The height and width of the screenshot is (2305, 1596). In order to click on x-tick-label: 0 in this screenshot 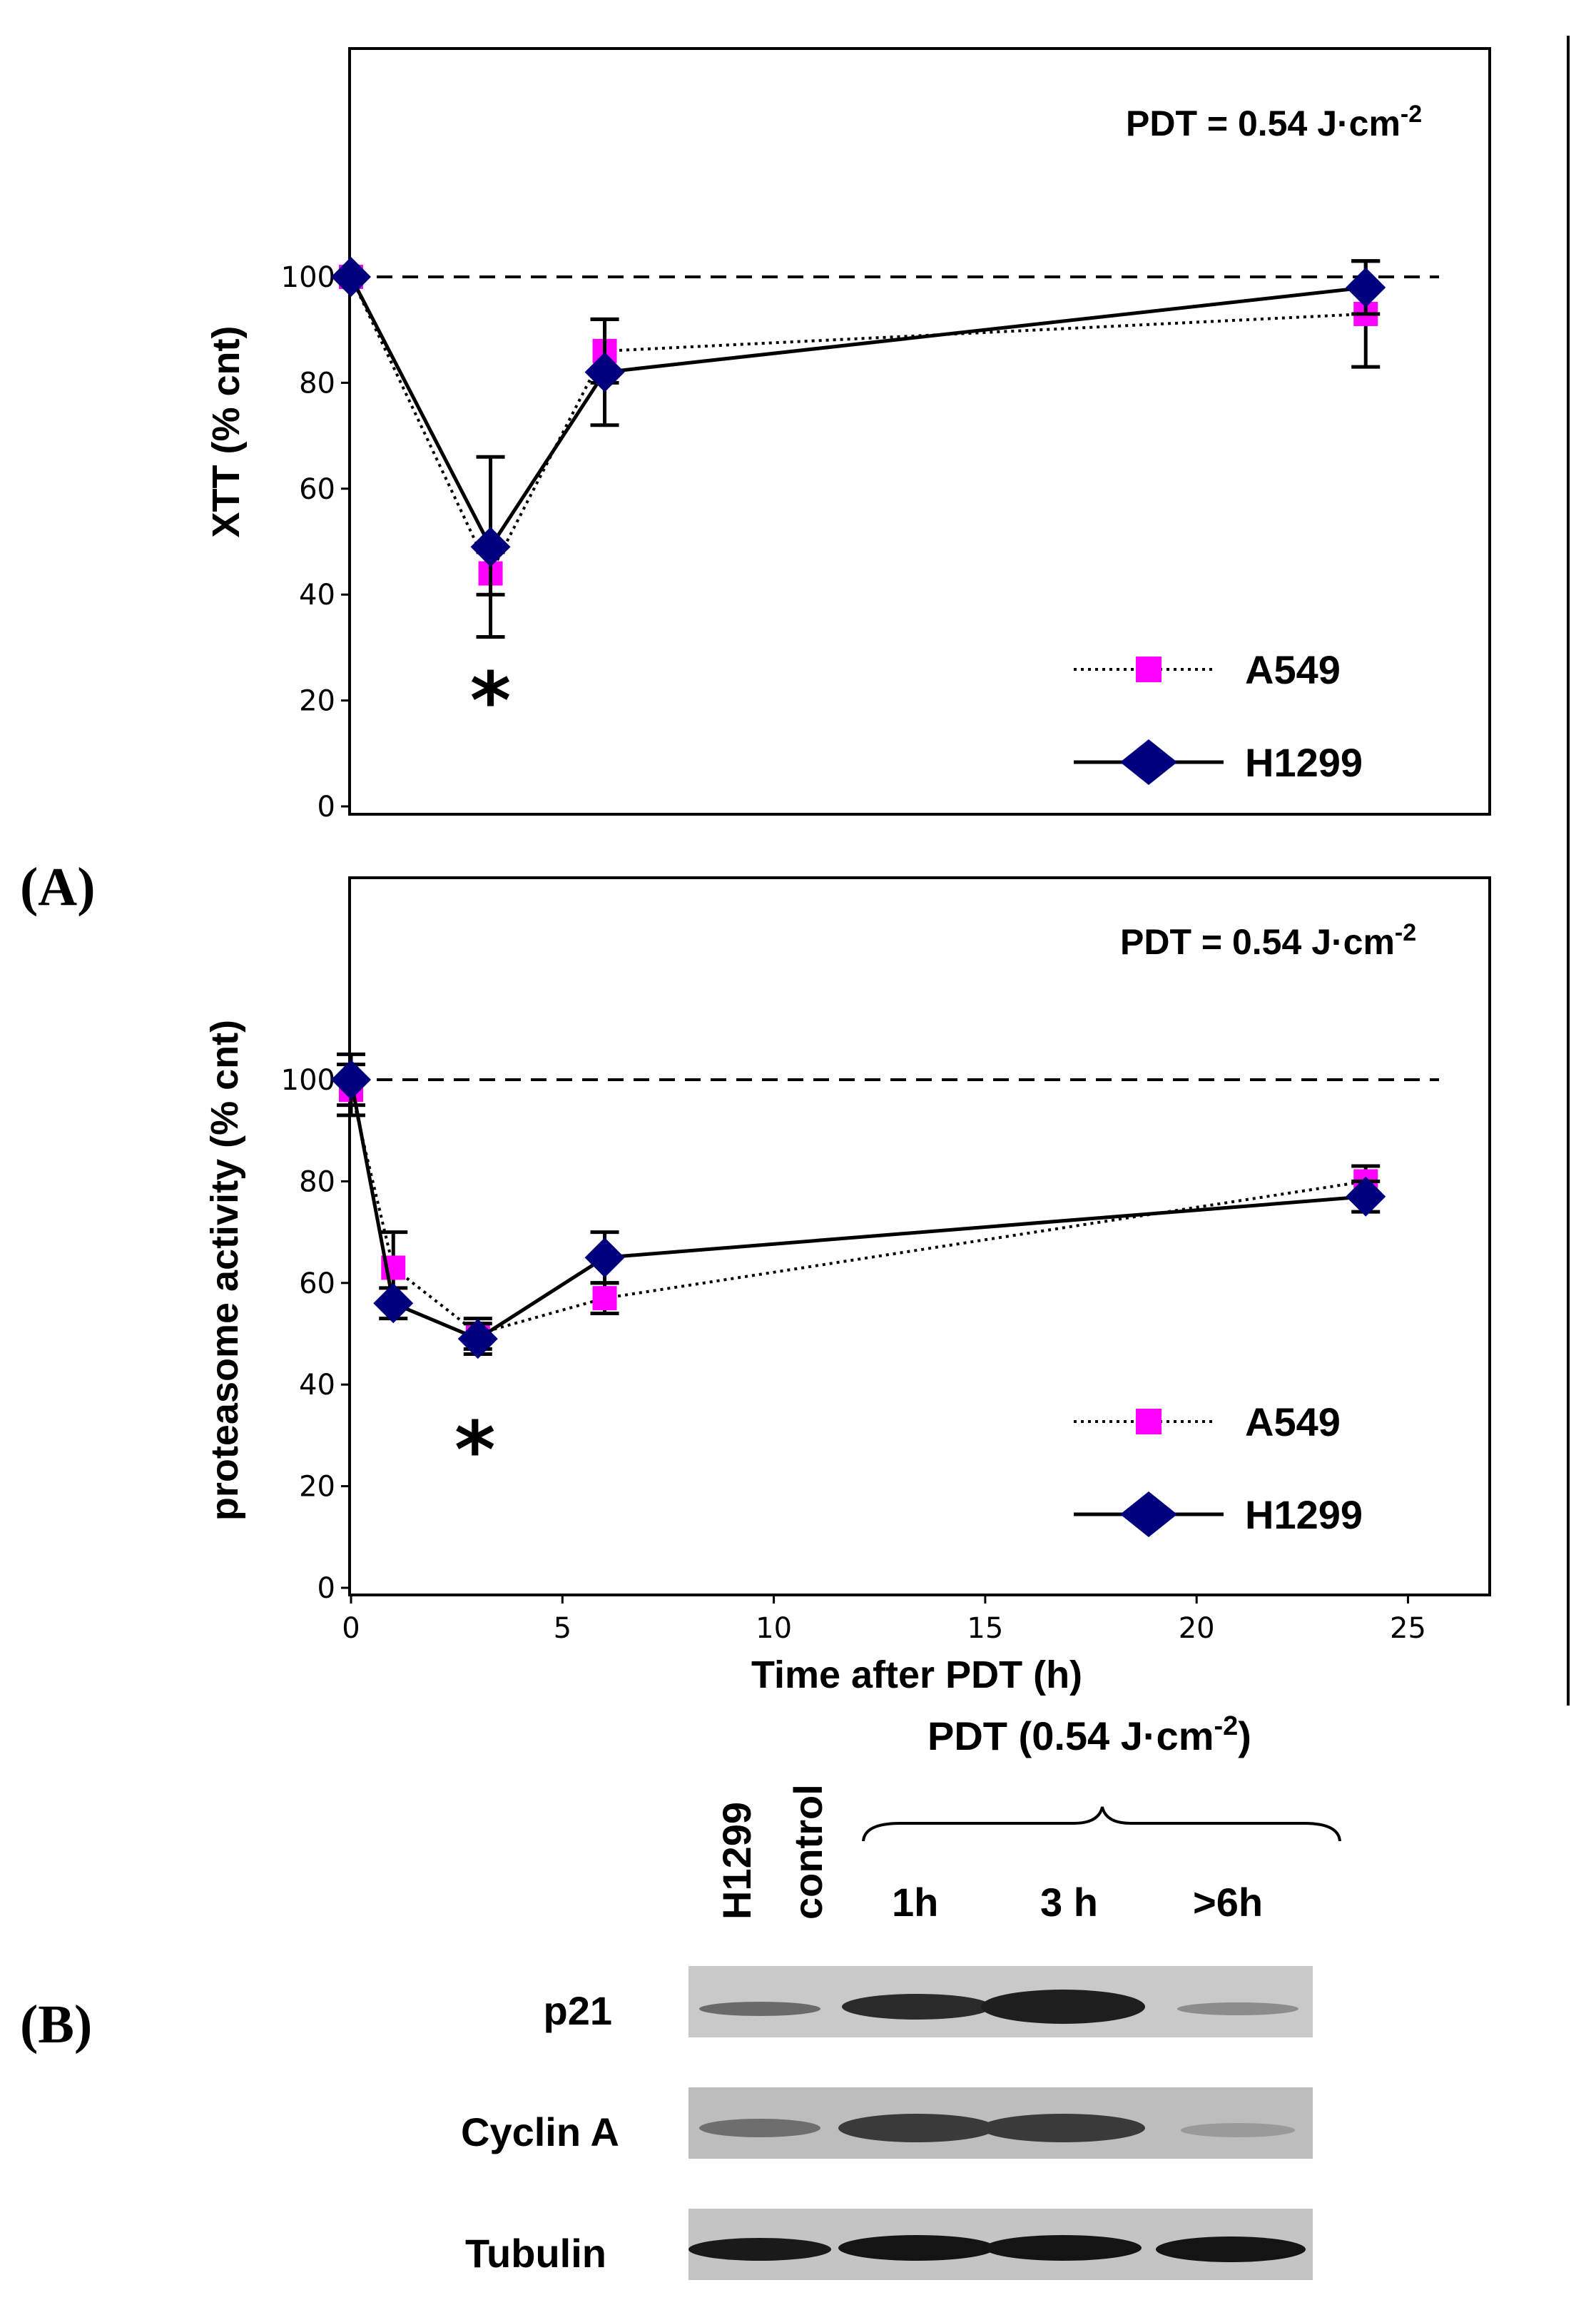, I will do `click(351, 1628)`.